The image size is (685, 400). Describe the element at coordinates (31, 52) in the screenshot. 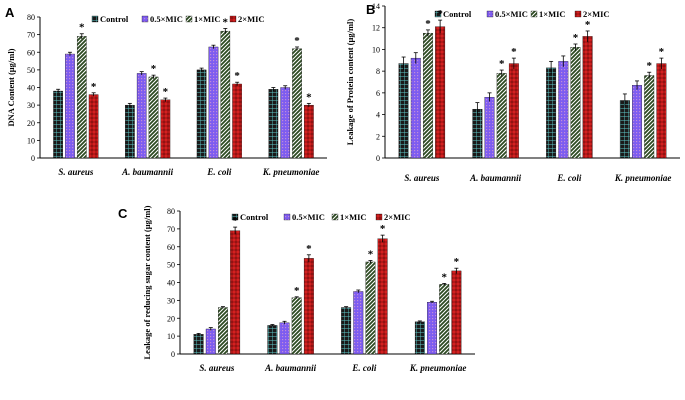

I see `y-tick-label: 60` at that location.